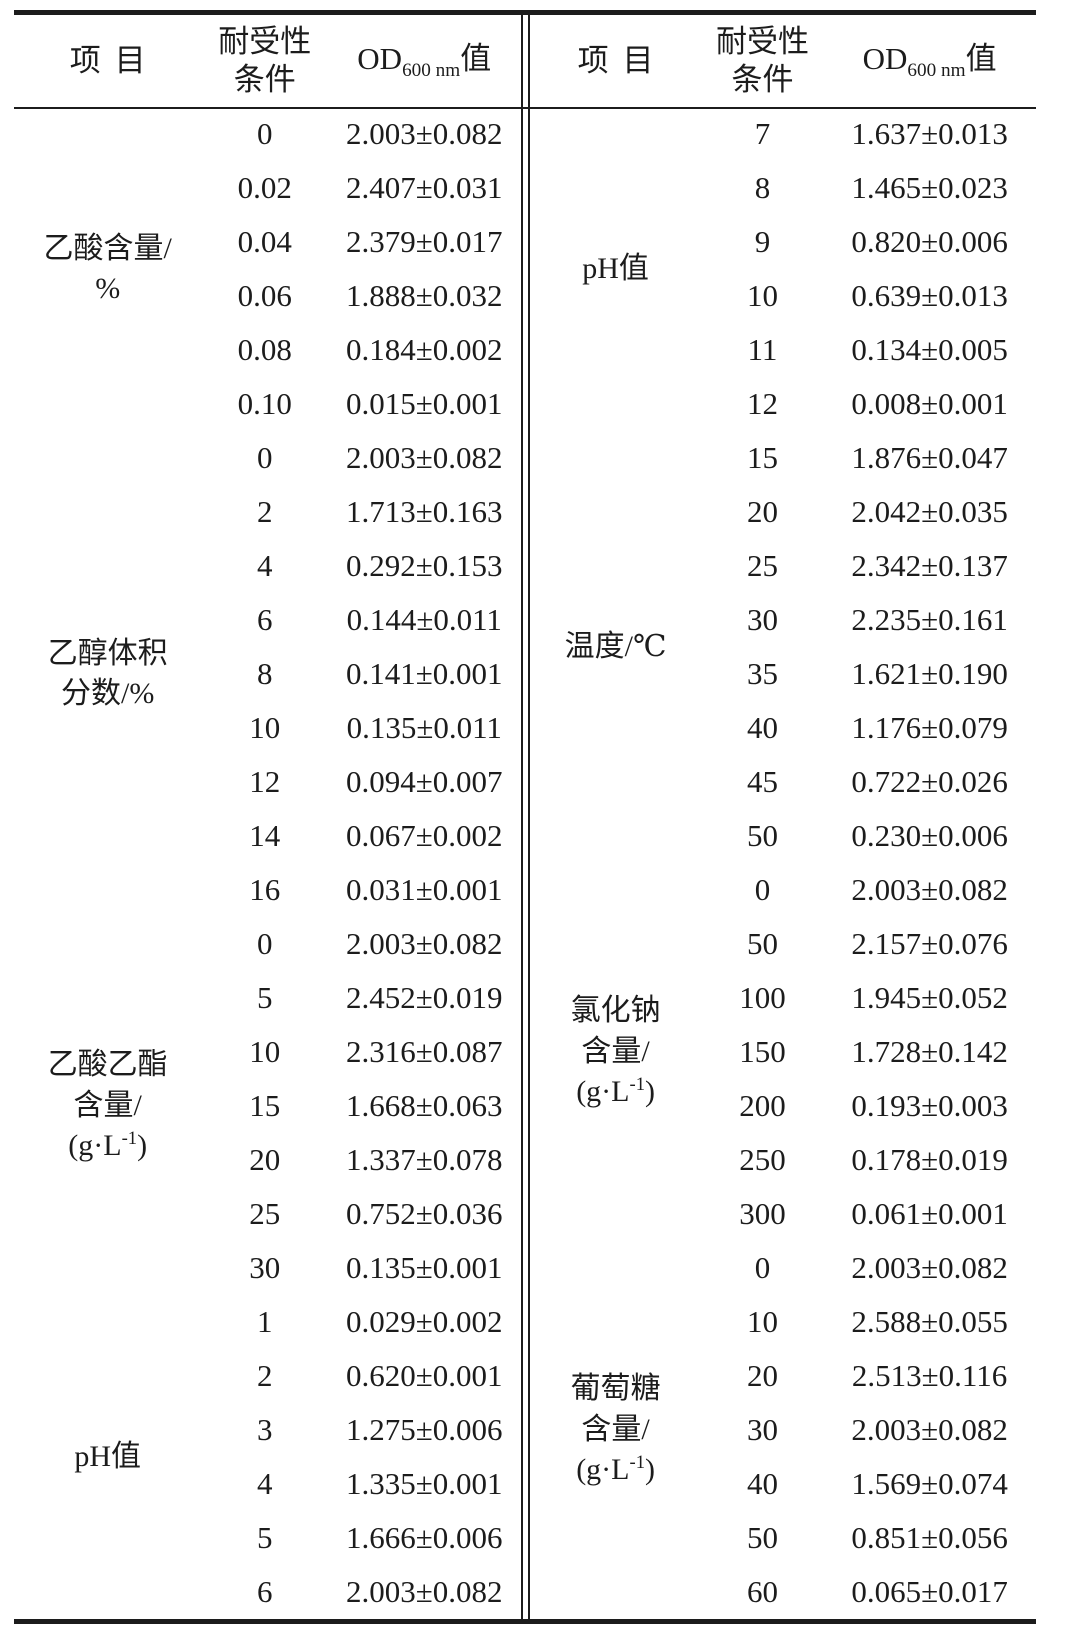 The height and width of the screenshot is (1630, 1067). What do you see at coordinates (264, 133) in the screenshot?
I see `condition-value-acetic-acid-content: 0` at bounding box center [264, 133].